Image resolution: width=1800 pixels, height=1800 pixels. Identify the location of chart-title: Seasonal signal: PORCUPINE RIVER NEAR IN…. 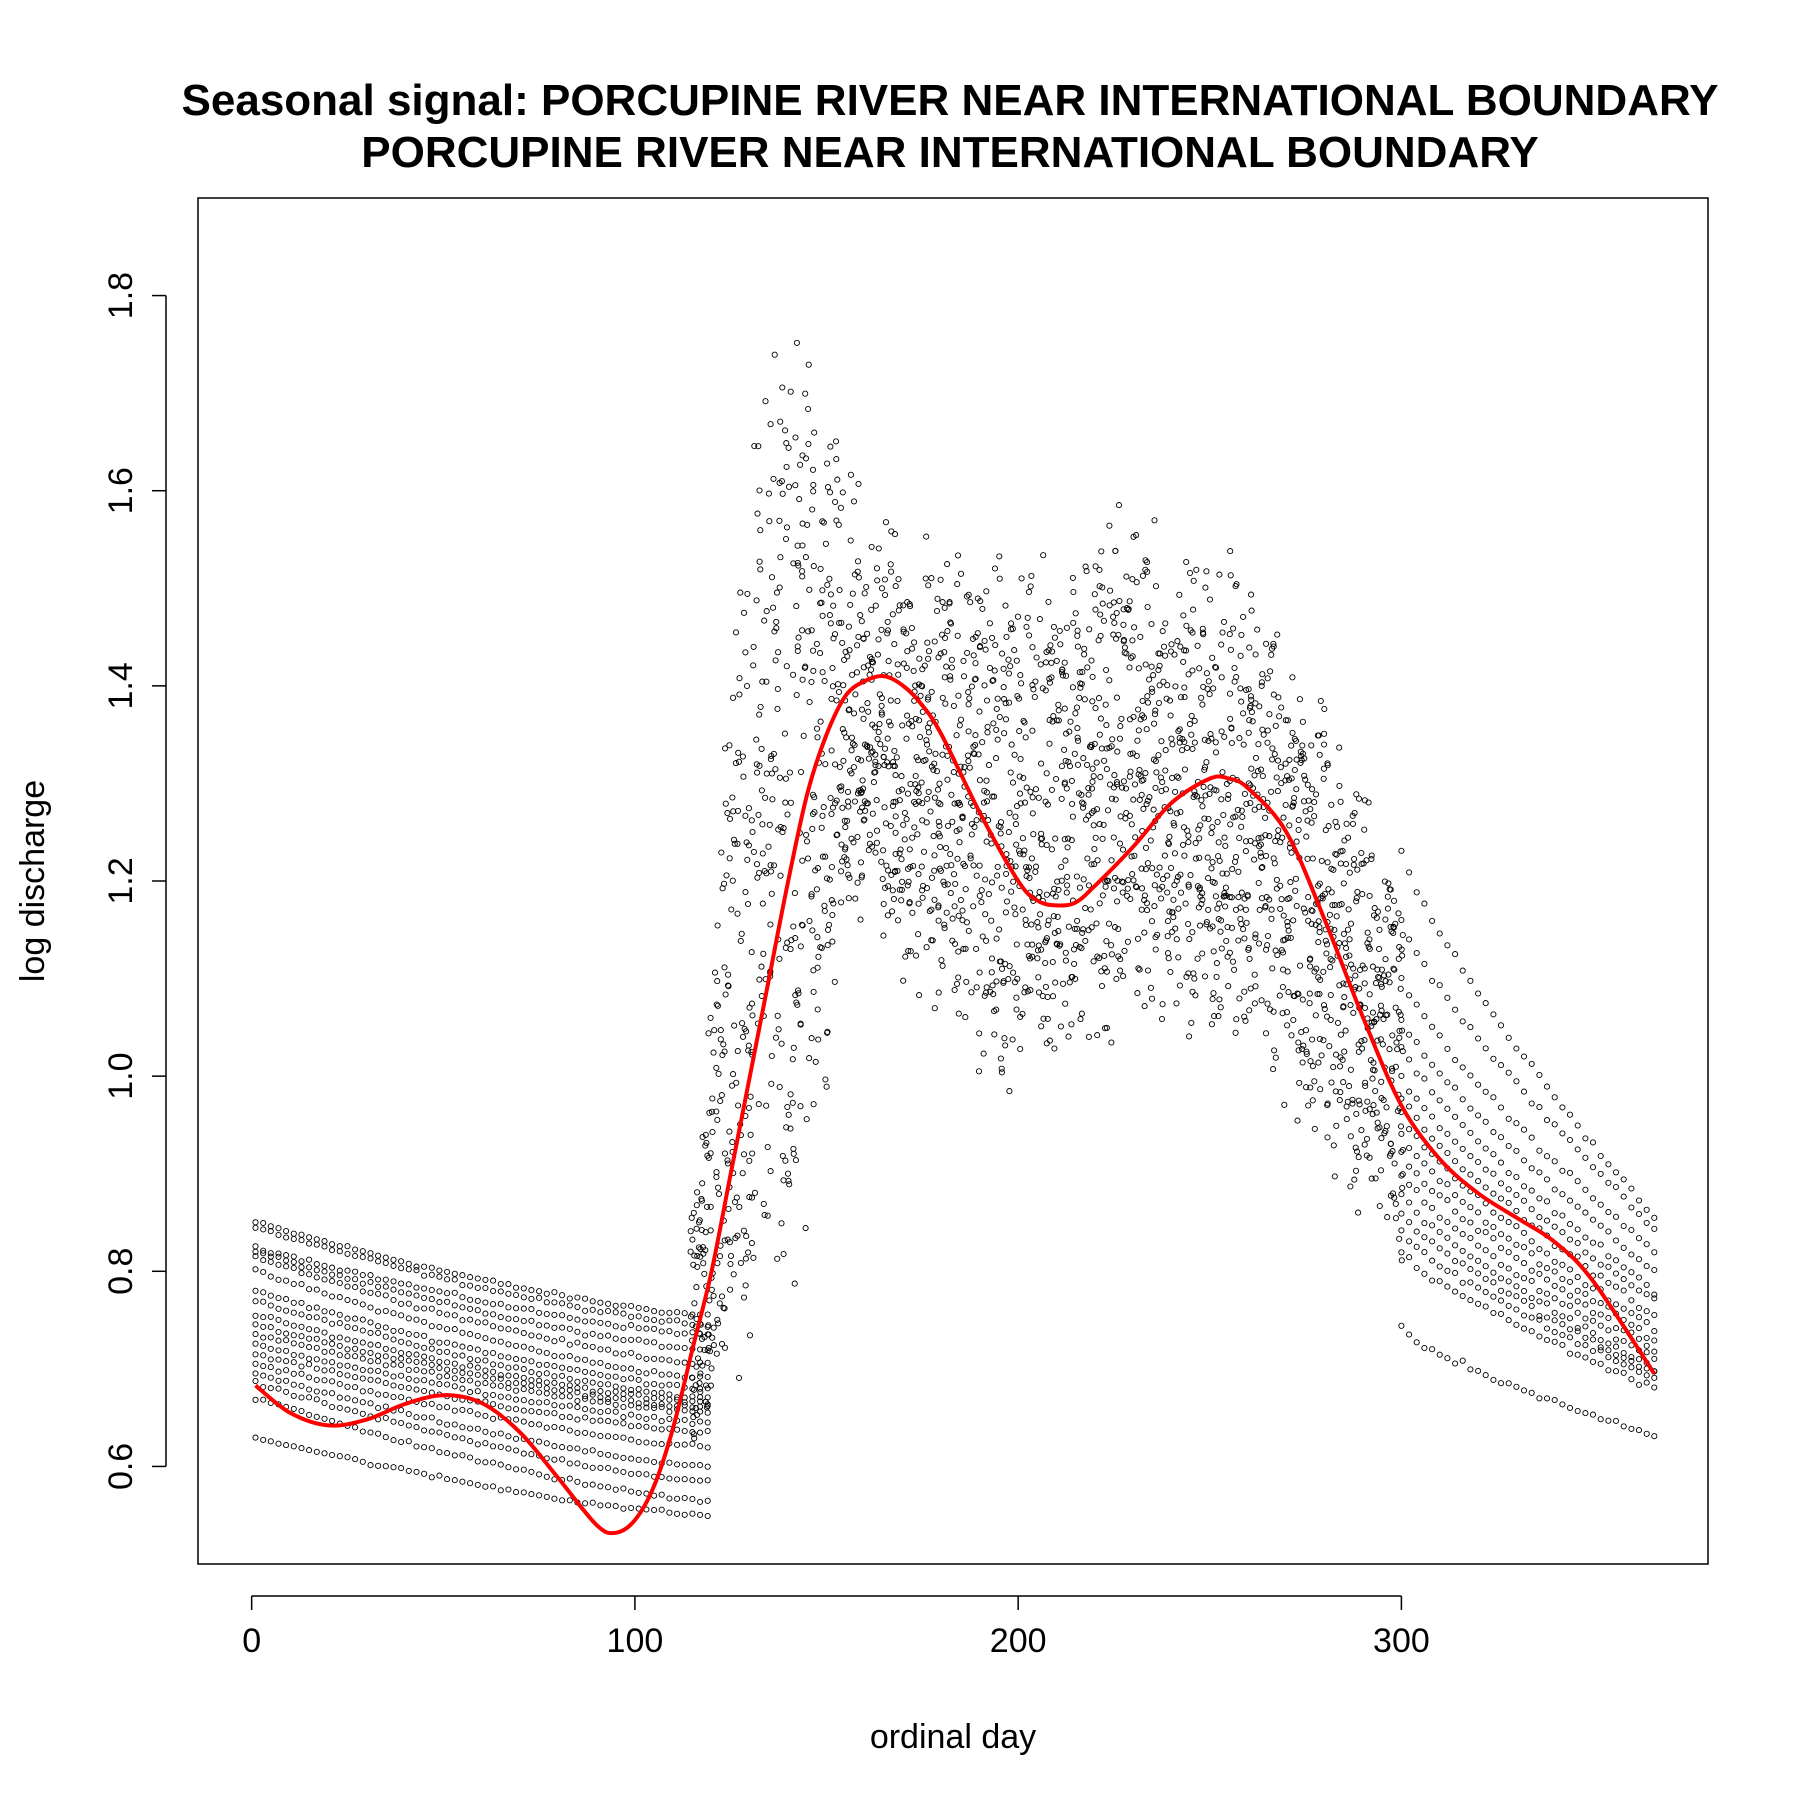
(950, 100).